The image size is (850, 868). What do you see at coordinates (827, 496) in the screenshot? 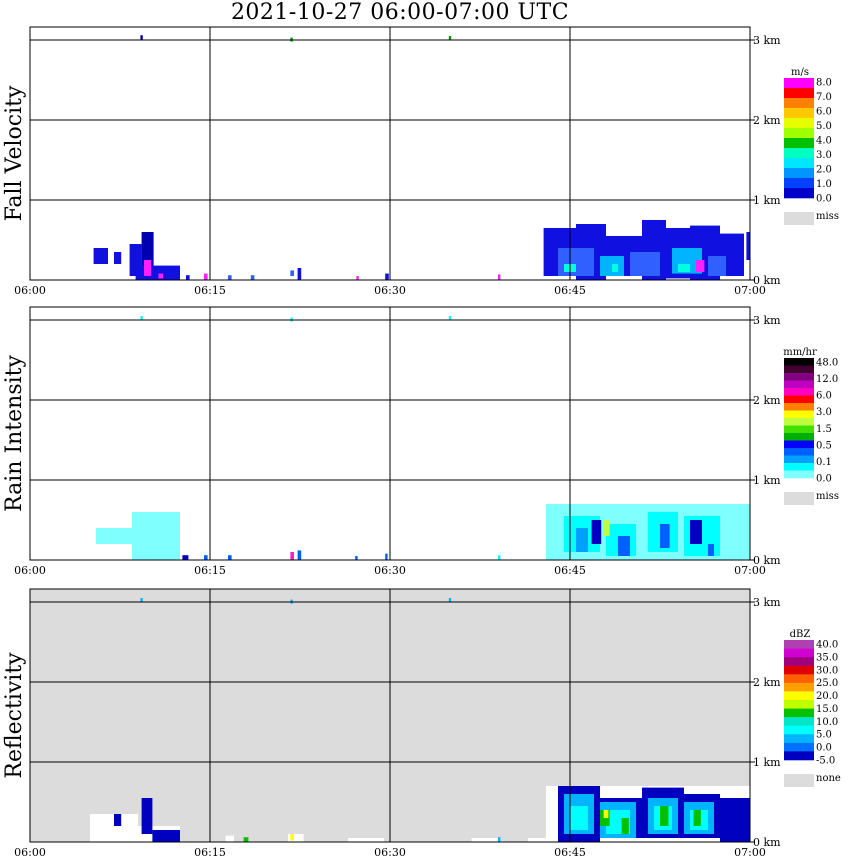
I see `legend-miss-label: miss` at bounding box center [827, 496].